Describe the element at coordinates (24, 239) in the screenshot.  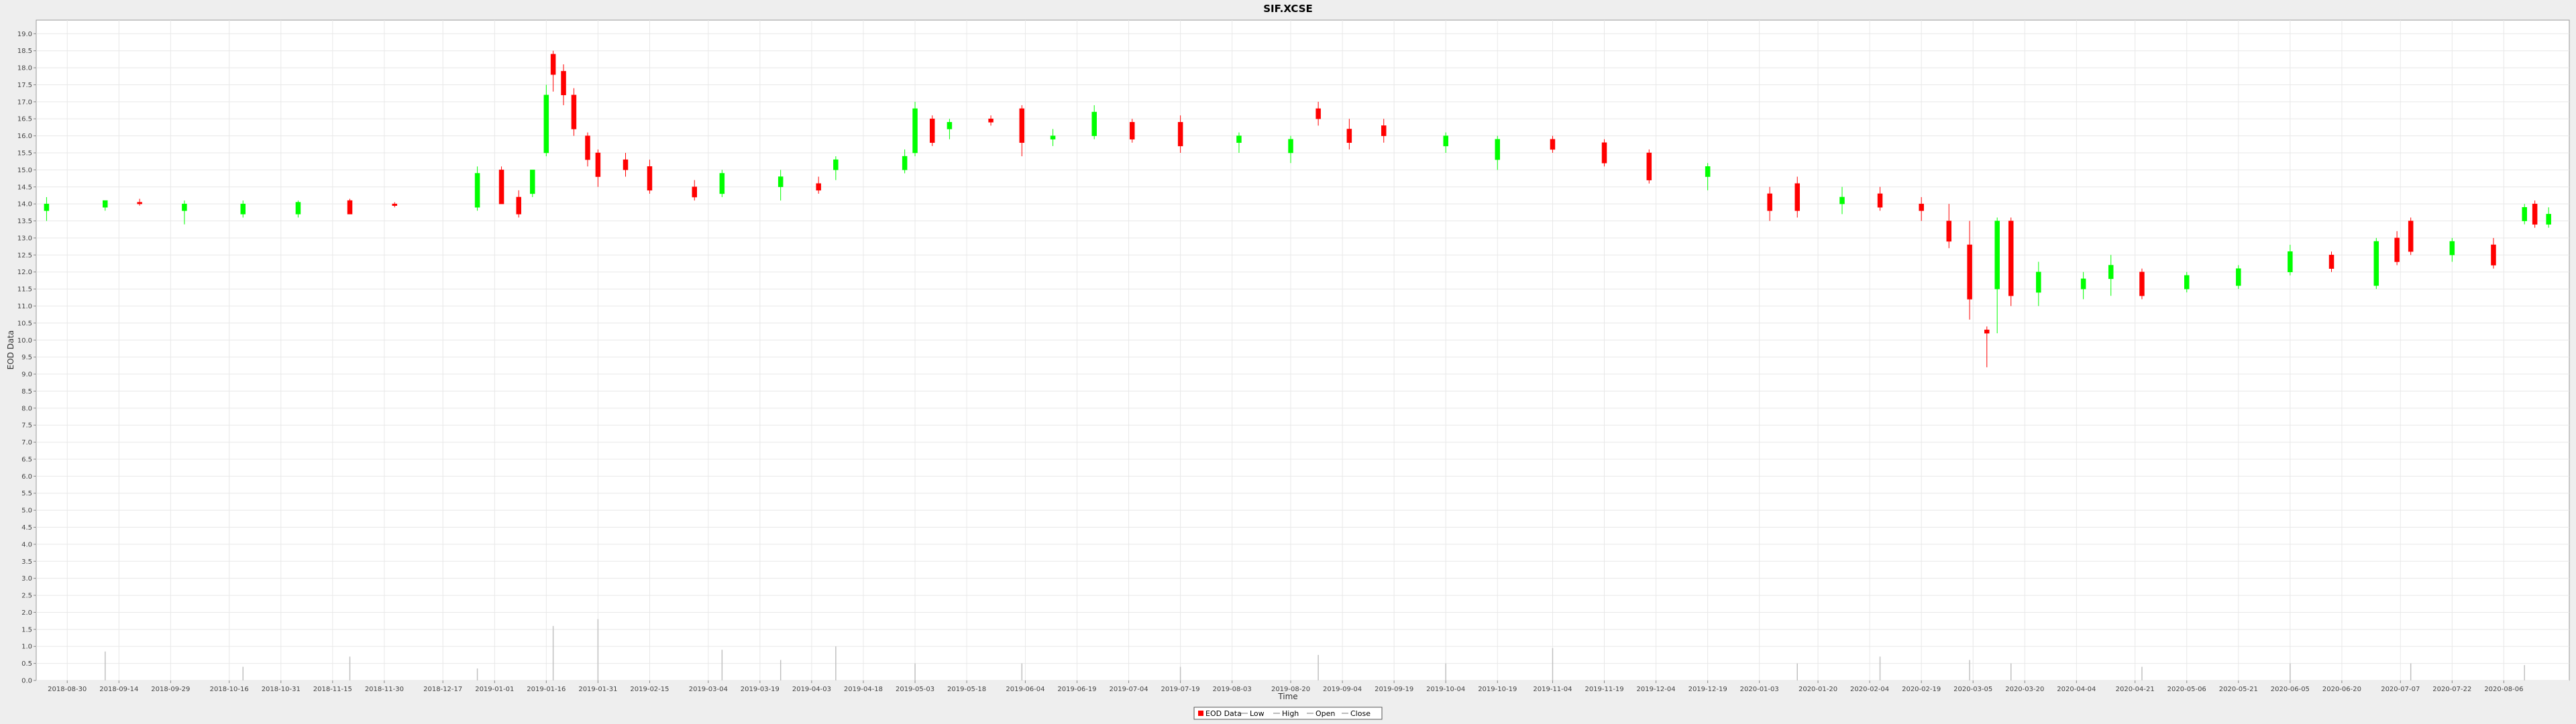
I see `y-tick-label: 13.0` at that location.